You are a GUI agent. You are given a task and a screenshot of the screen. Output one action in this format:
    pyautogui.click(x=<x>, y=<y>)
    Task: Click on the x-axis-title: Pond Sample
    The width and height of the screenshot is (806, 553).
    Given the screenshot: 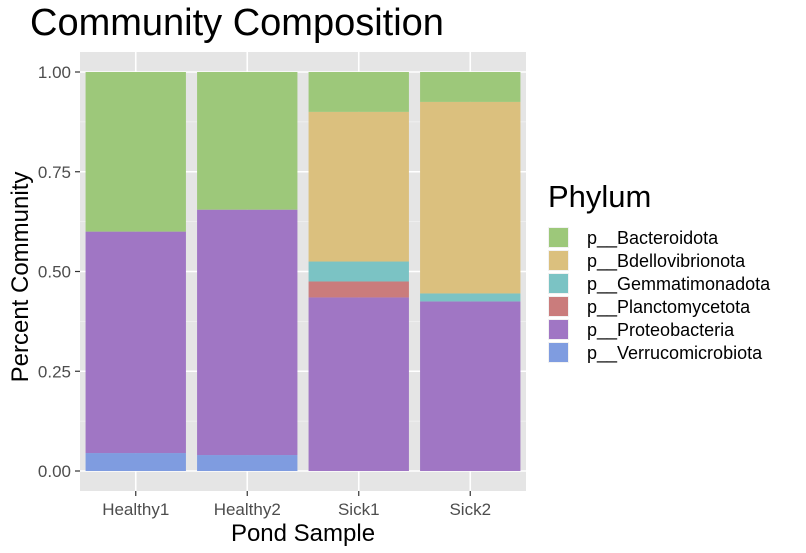 What is the action you would take?
    pyautogui.click(x=303, y=533)
    